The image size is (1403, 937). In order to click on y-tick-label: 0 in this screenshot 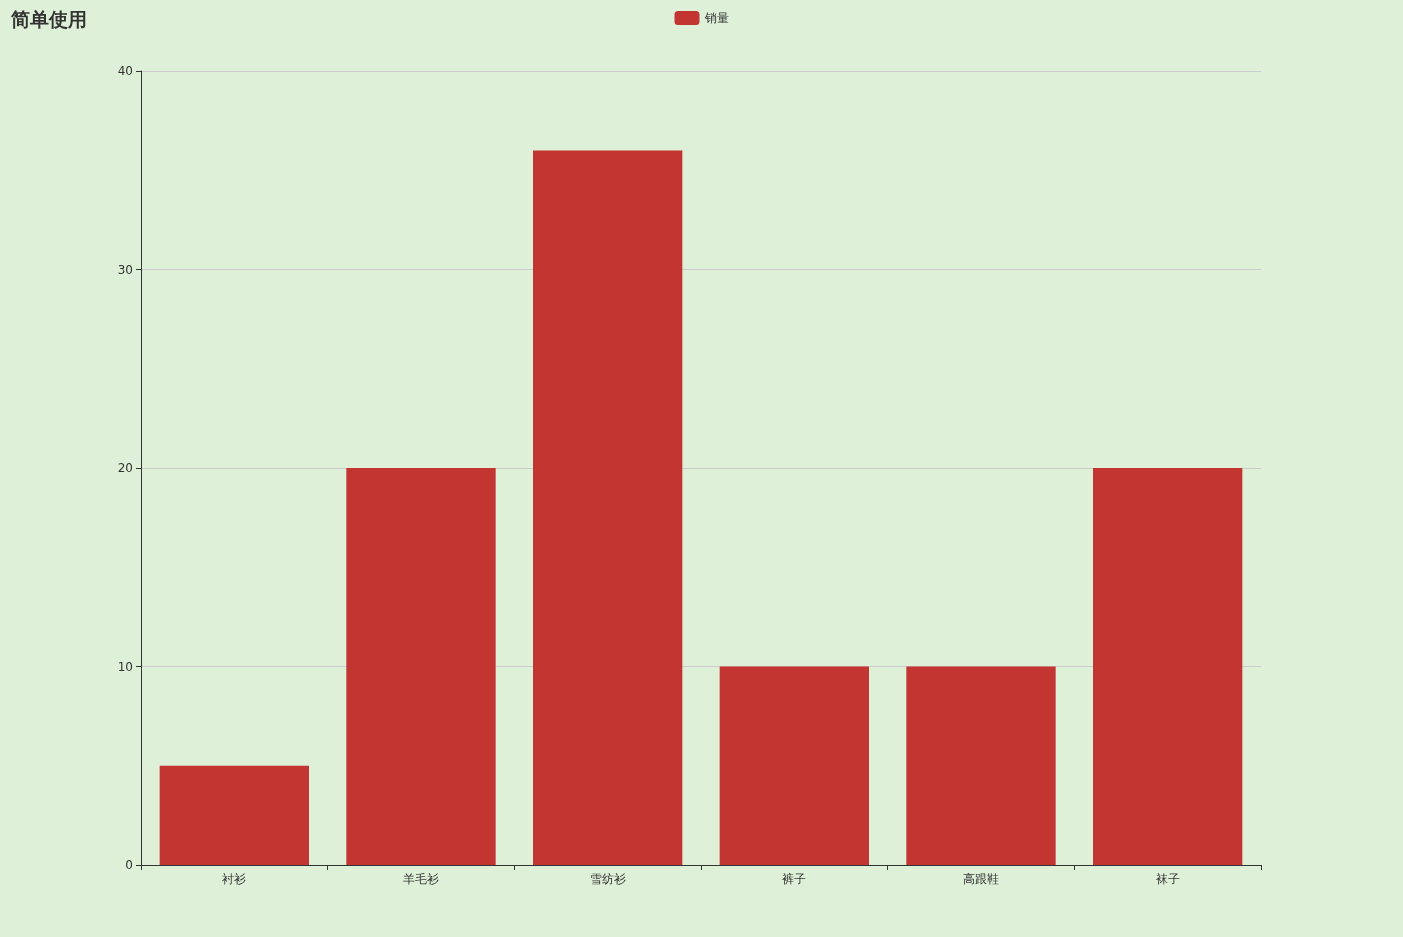, I will do `click(129, 865)`.